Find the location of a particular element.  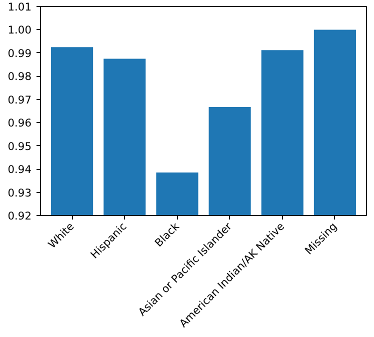

y-tick-label: 0.94 is located at coordinates (20, 169).